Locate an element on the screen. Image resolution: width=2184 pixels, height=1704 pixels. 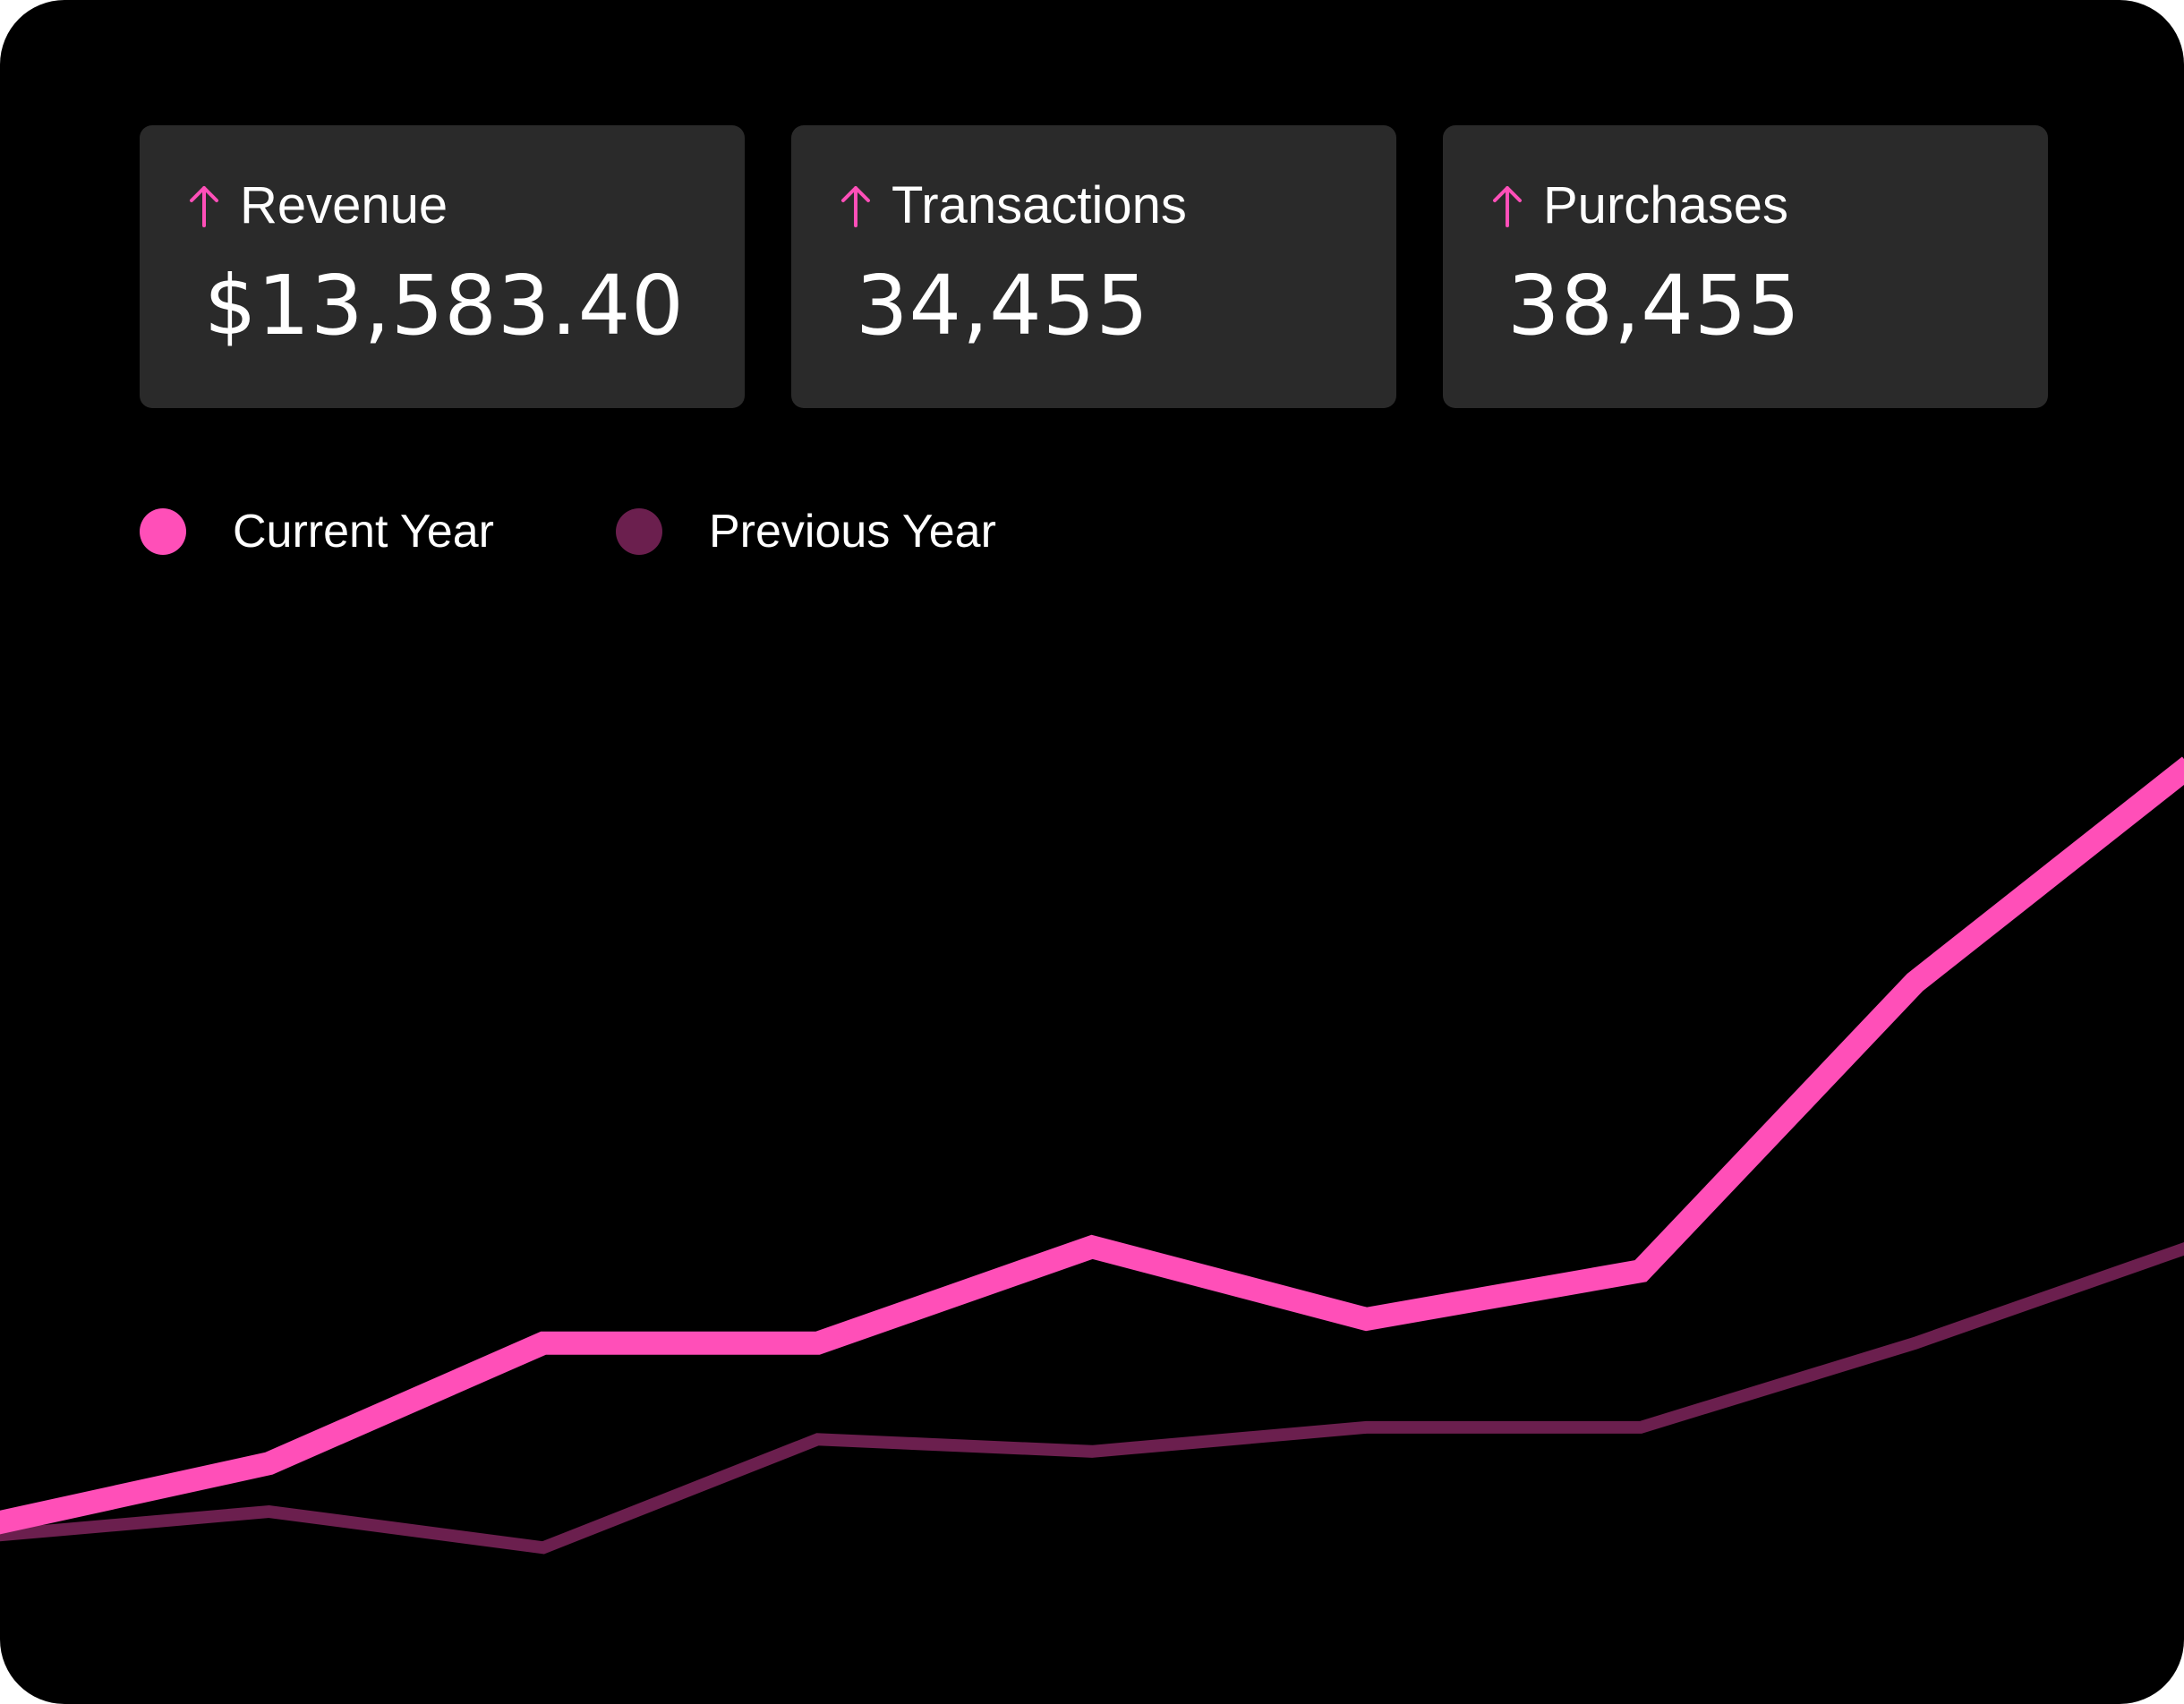
legend-label-current-year: Current Year is located at coordinates (363, 532).